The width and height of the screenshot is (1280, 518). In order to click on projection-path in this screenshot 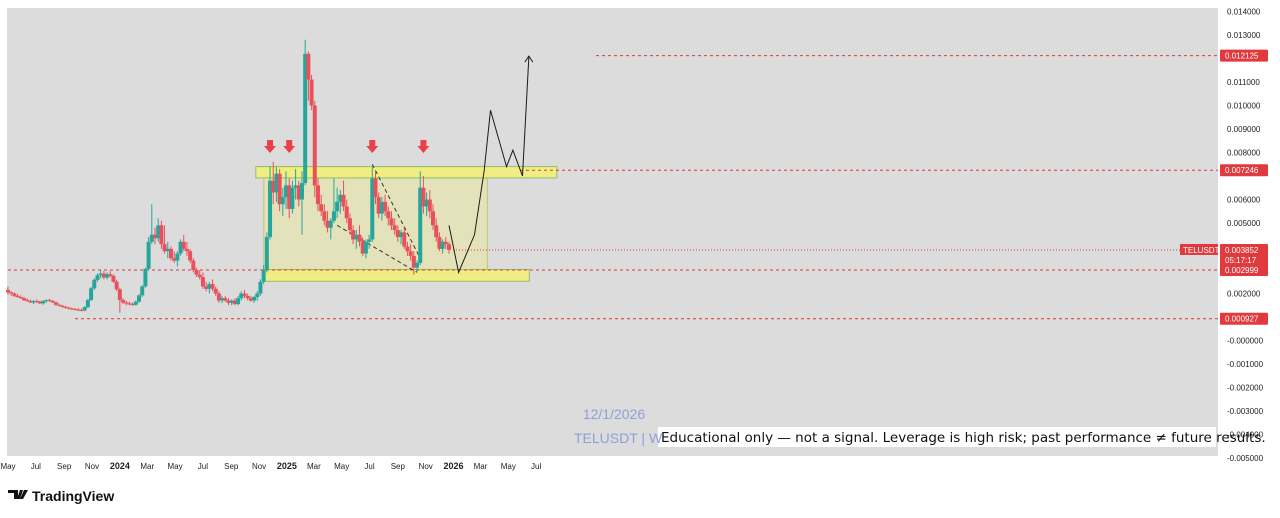, I will do `click(489, 165)`.